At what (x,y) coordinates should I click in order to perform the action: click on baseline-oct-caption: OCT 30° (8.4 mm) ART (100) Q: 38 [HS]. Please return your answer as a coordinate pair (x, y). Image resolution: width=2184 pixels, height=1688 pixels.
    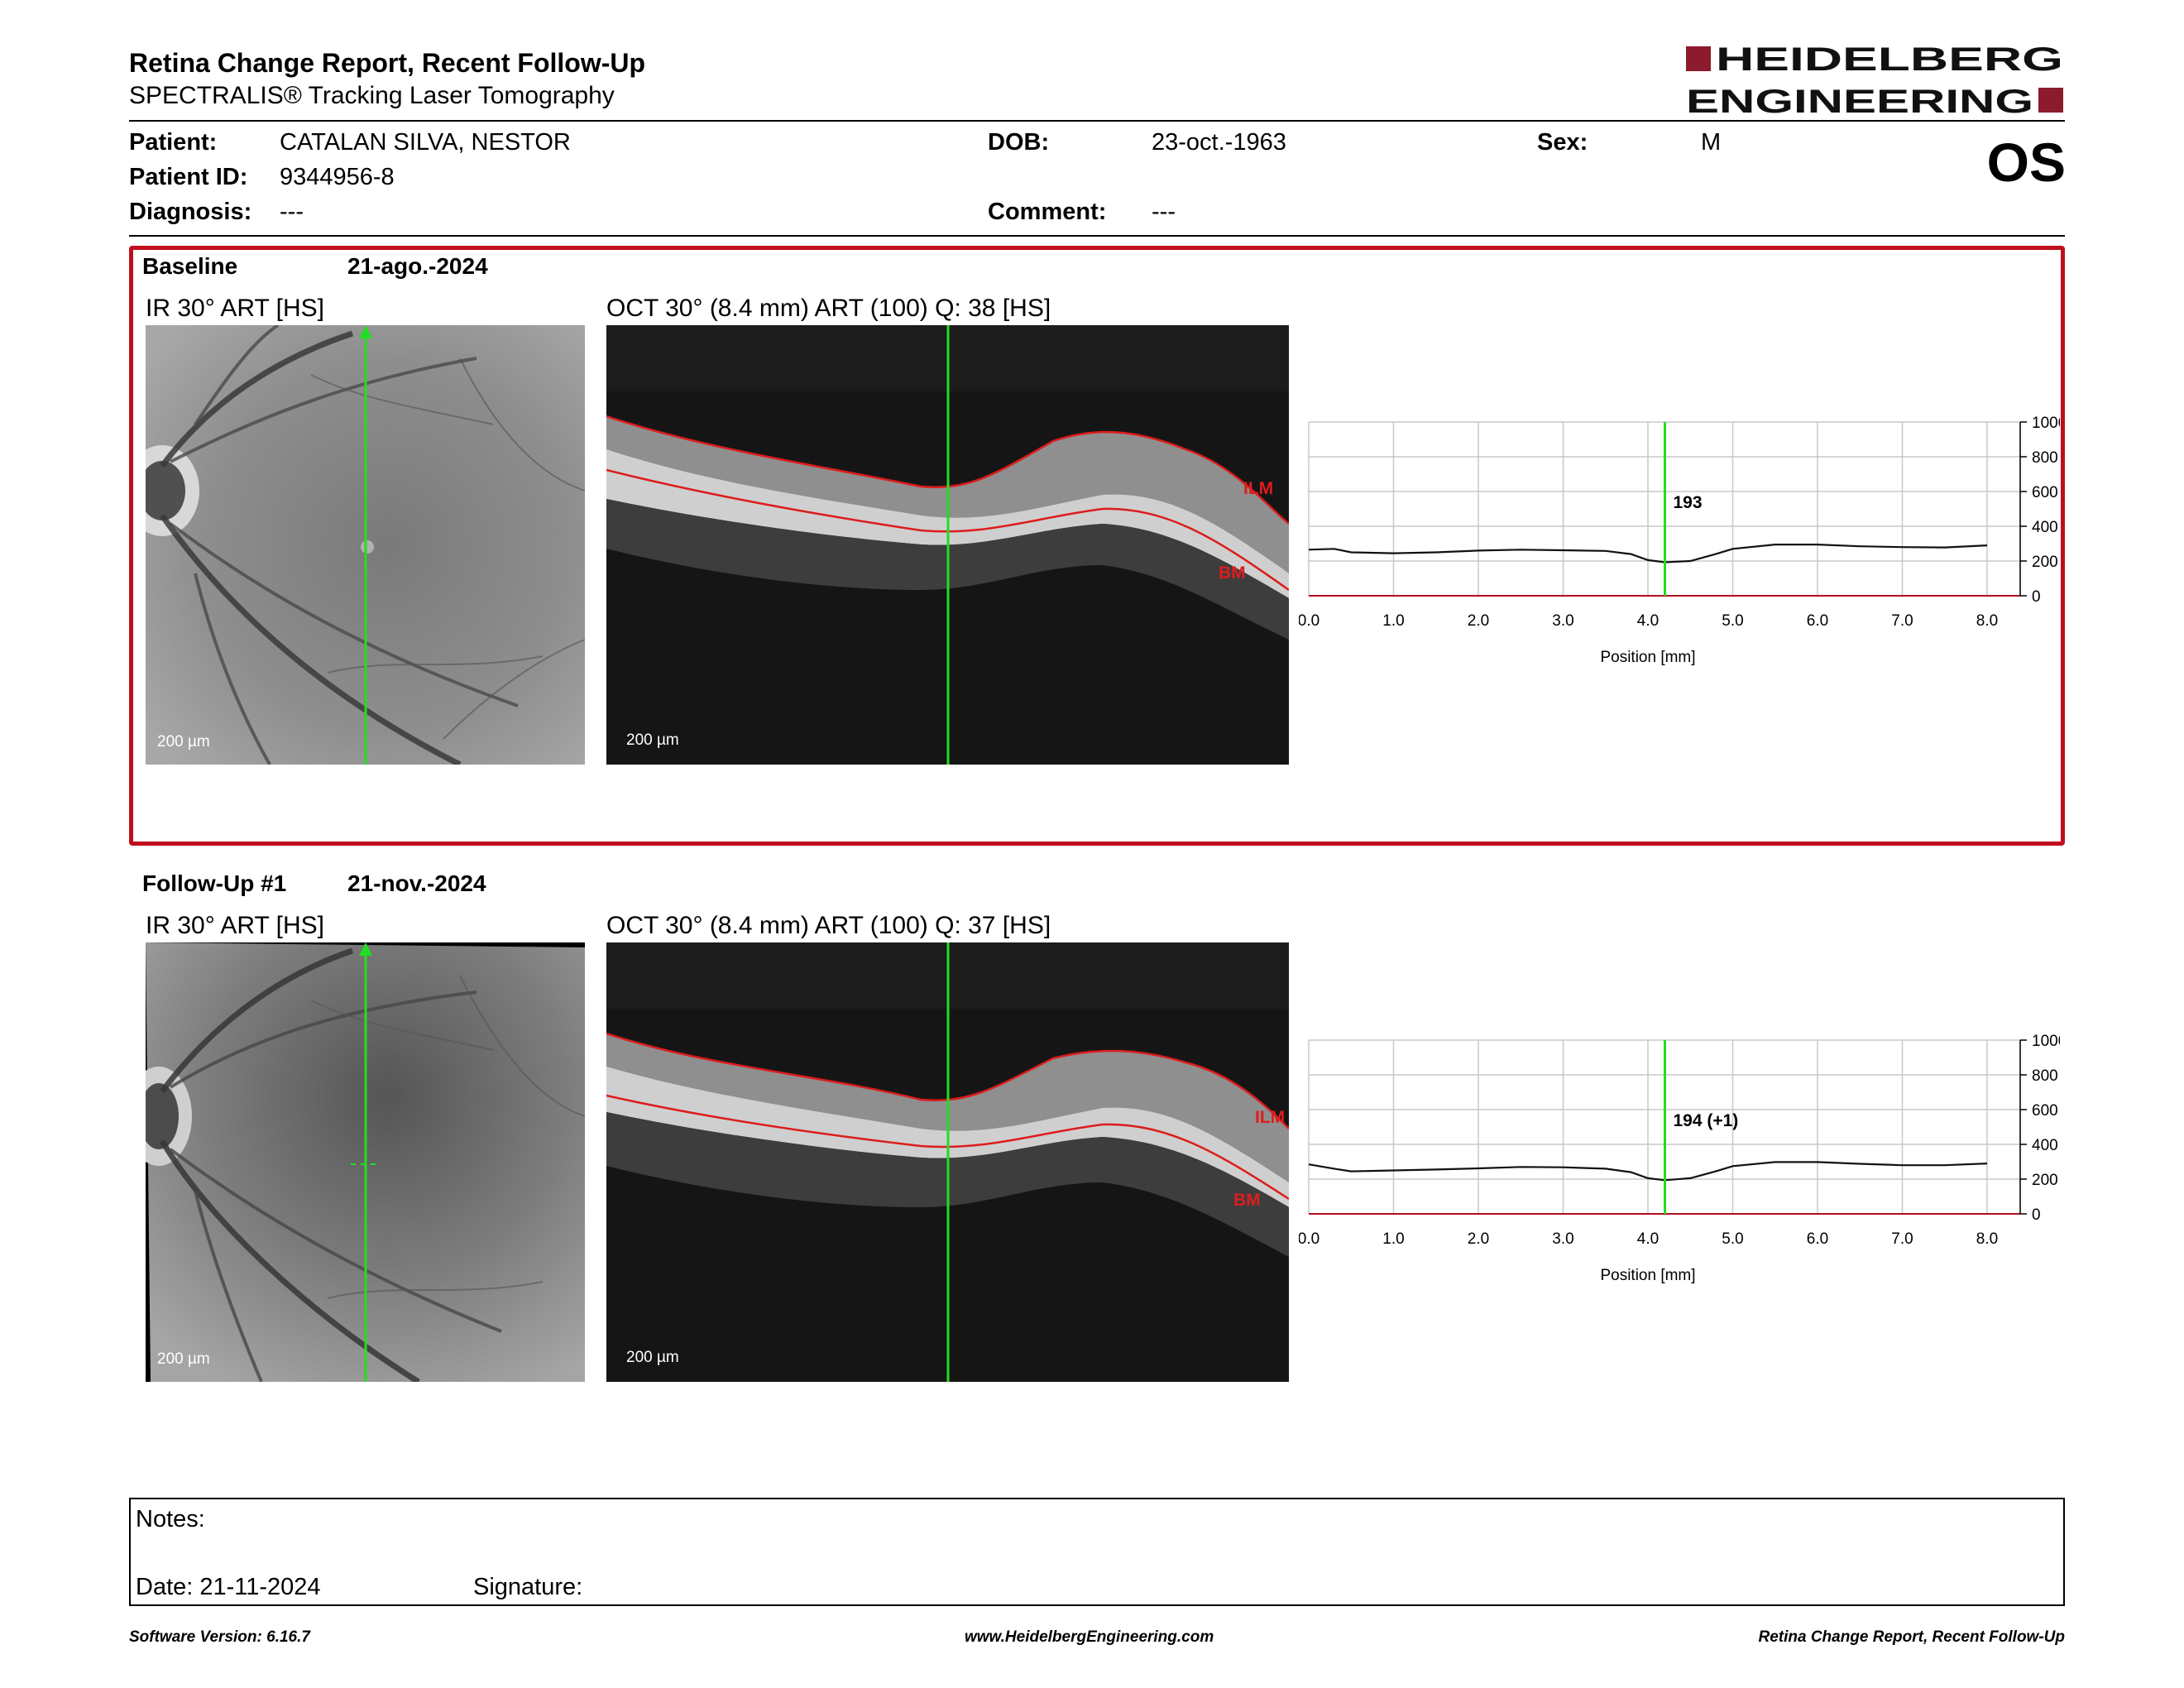
    Looking at the image, I should click on (828, 308).